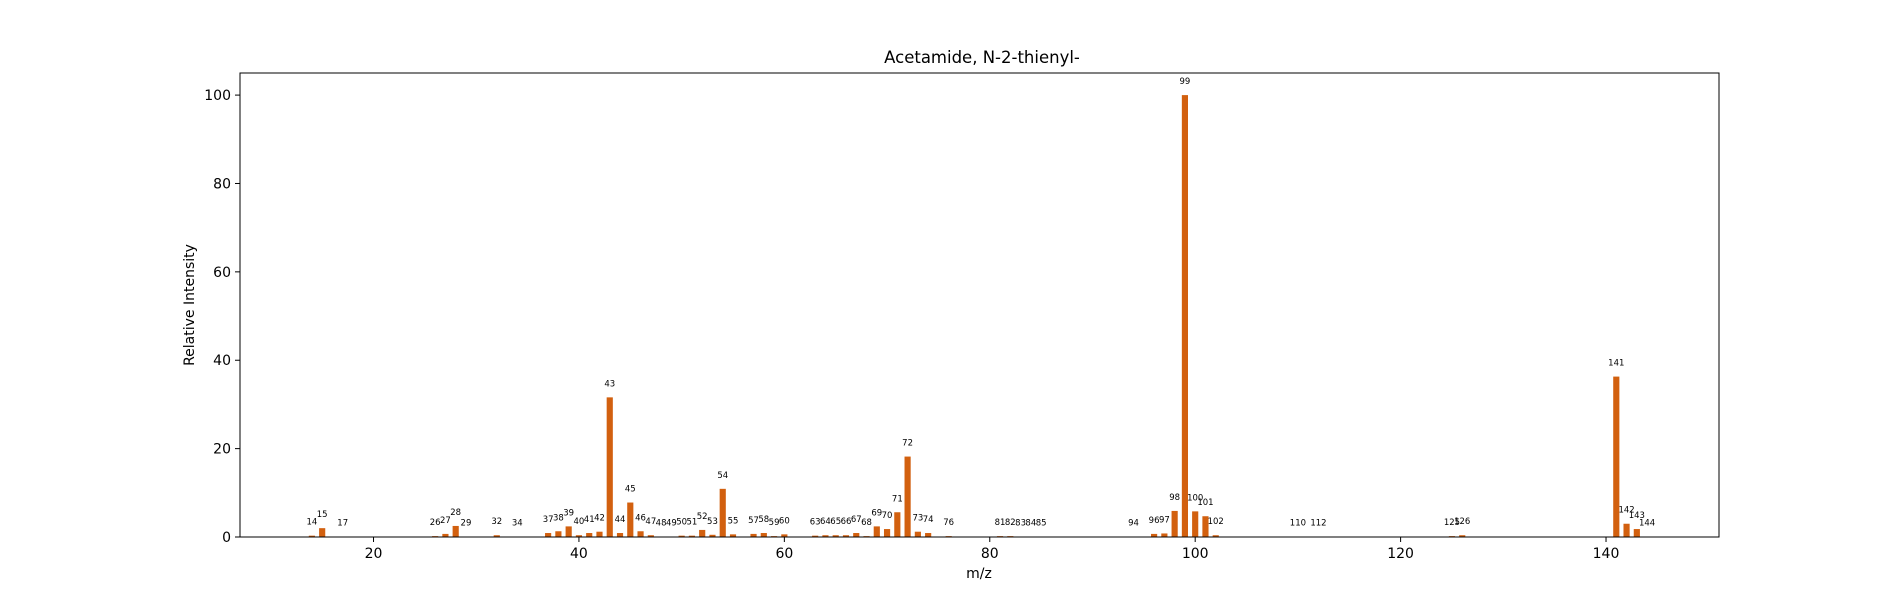 The height and width of the screenshot is (600, 1900). I want to click on bar-label-mz-46: 46, so click(640, 518).